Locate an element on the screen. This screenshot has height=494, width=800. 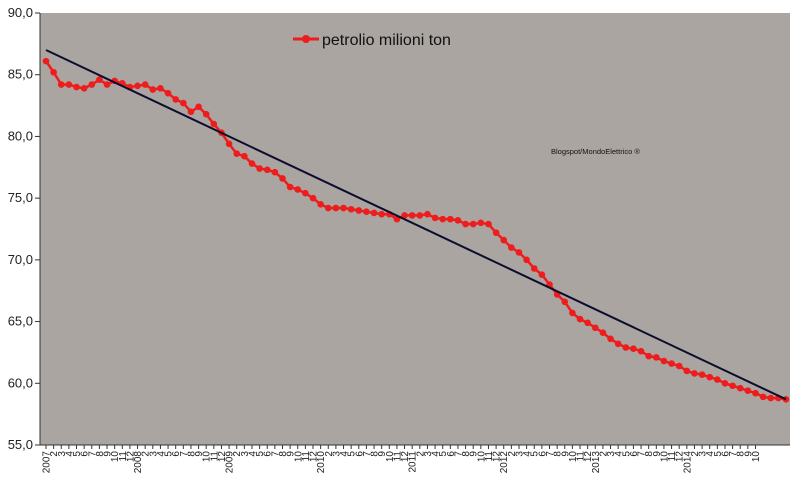
legend-label: petrolio milioni ton is located at coordinates (386, 40).